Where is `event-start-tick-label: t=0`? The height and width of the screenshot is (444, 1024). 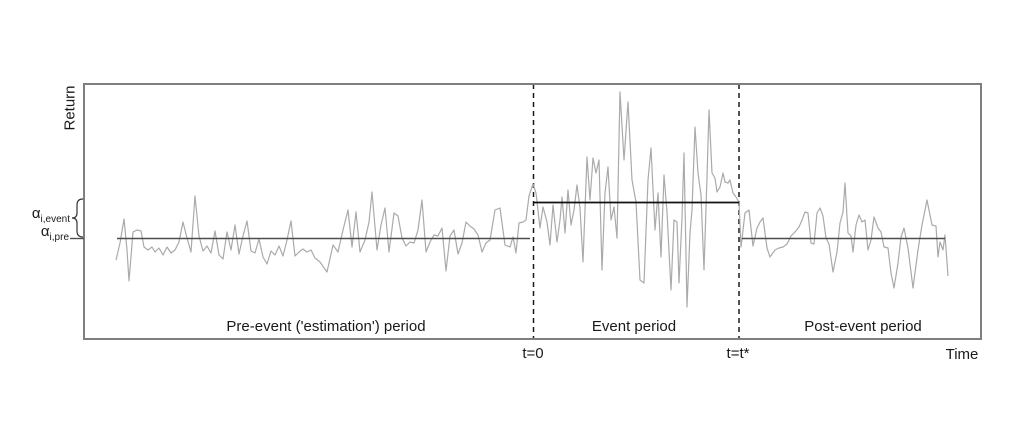 event-start-tick-label: t=0 is located at coordinates (533, 353).